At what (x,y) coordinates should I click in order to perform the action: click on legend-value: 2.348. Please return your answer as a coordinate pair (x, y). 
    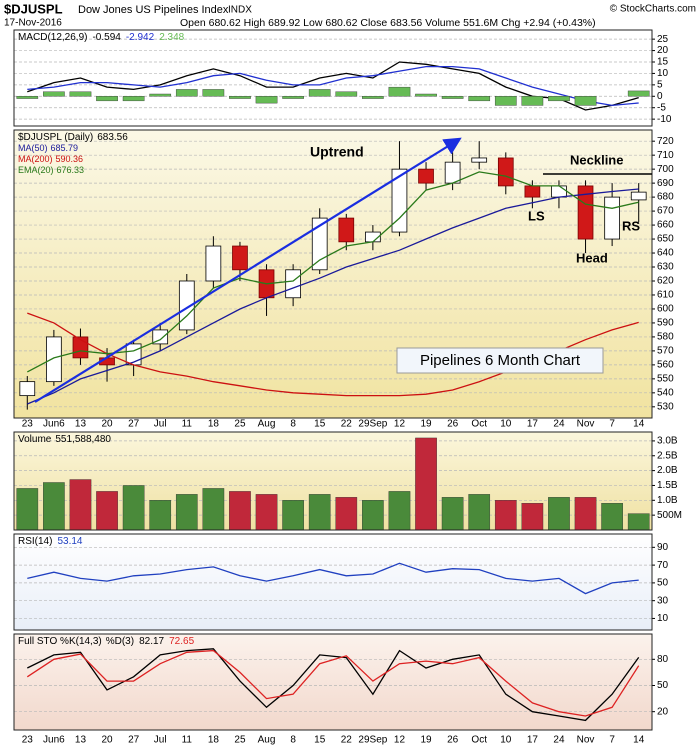
    Looking at the image, I should click on (171, 37).